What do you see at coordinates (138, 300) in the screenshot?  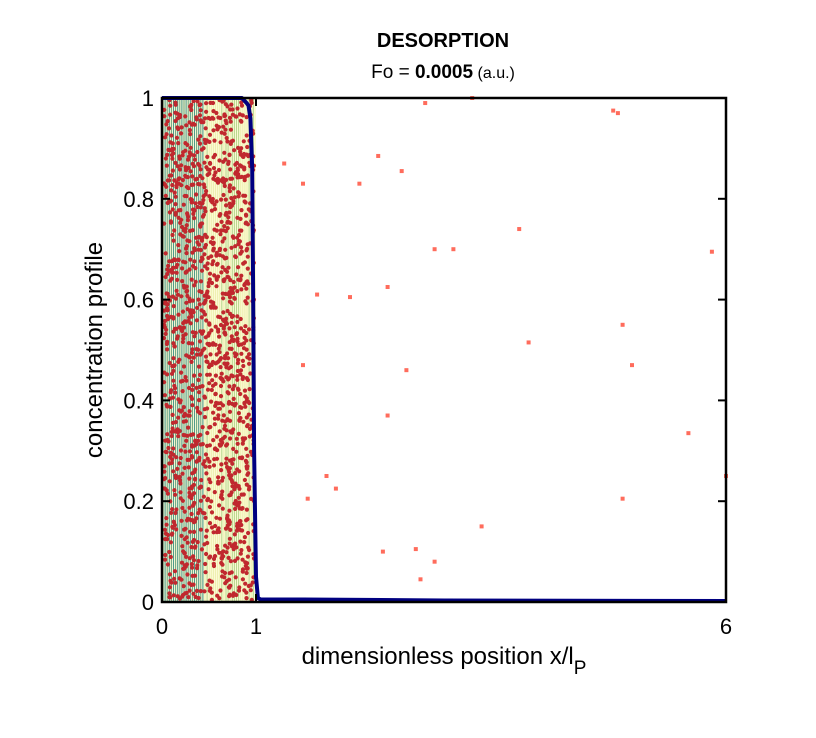 I see `y-tick-label: 0.6` at bounding box center [138, 300].